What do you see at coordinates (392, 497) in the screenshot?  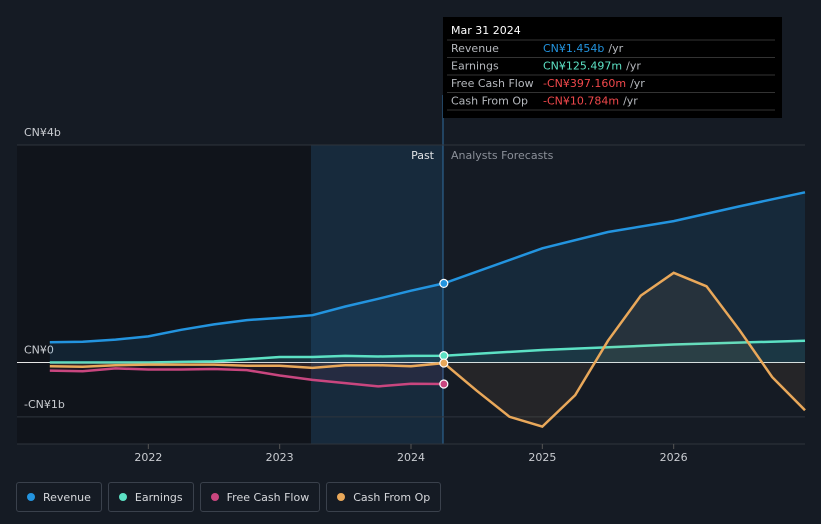 I see `legend-label: Cash From Op` at bounding box center [392, 497].